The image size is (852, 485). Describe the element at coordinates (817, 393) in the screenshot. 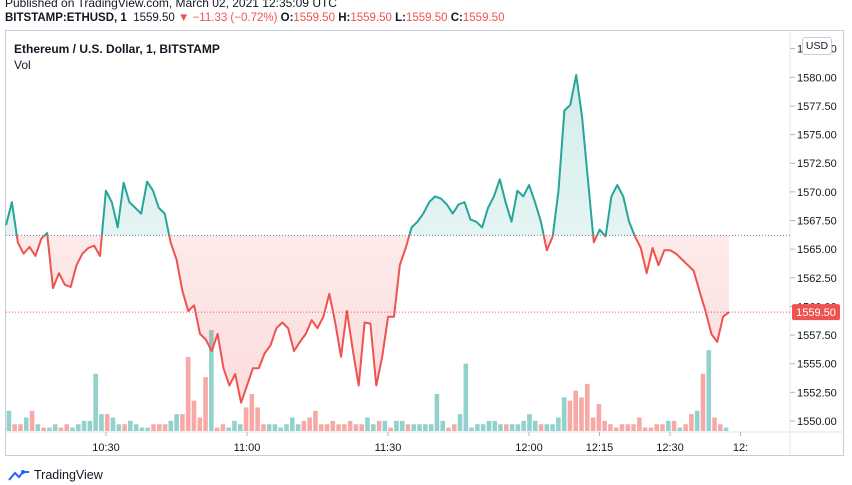

I see `y-tick-label: 1552.50` at that location.